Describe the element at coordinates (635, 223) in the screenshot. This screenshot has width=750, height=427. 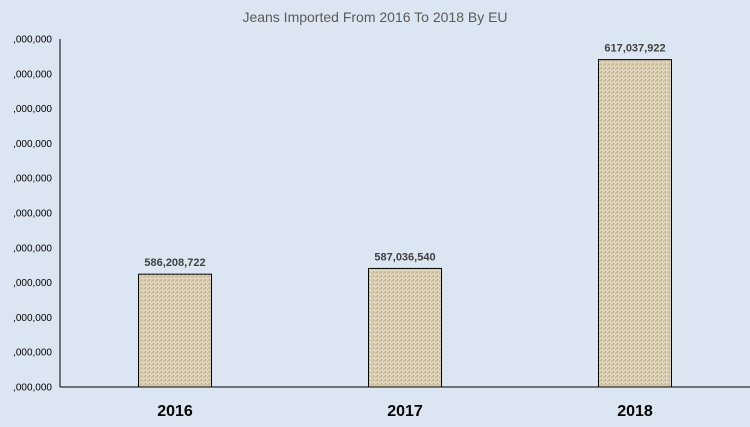
I see `bar-2018` at that location.